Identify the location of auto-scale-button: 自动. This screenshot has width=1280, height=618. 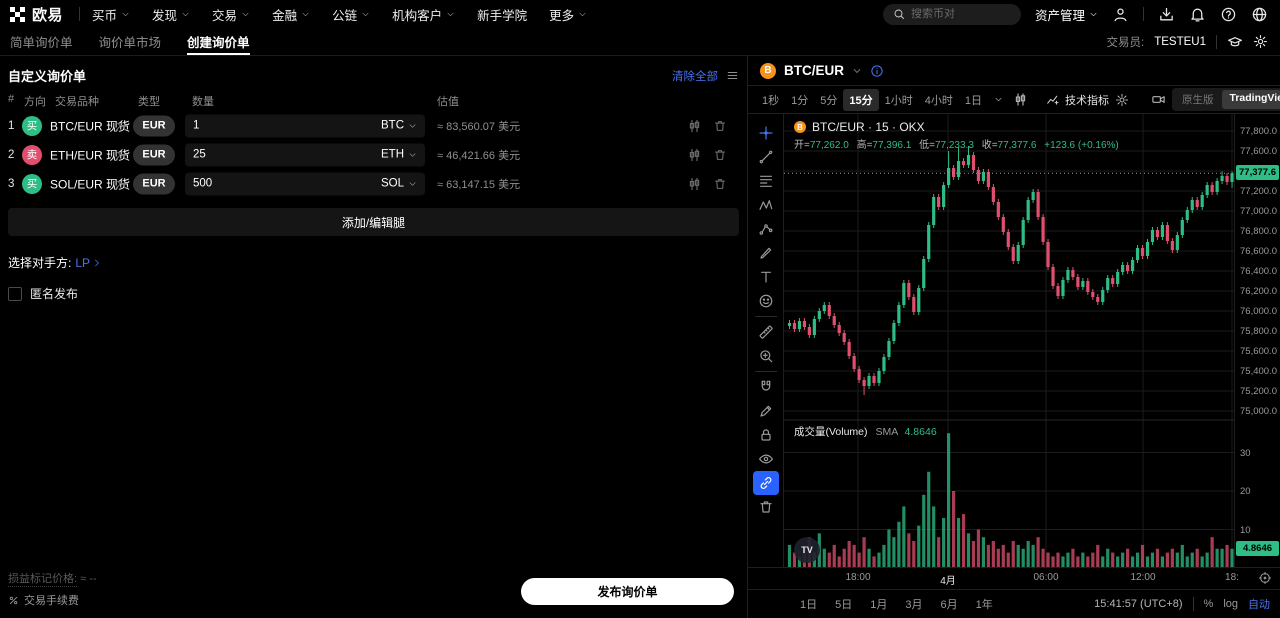
(1259, 605).